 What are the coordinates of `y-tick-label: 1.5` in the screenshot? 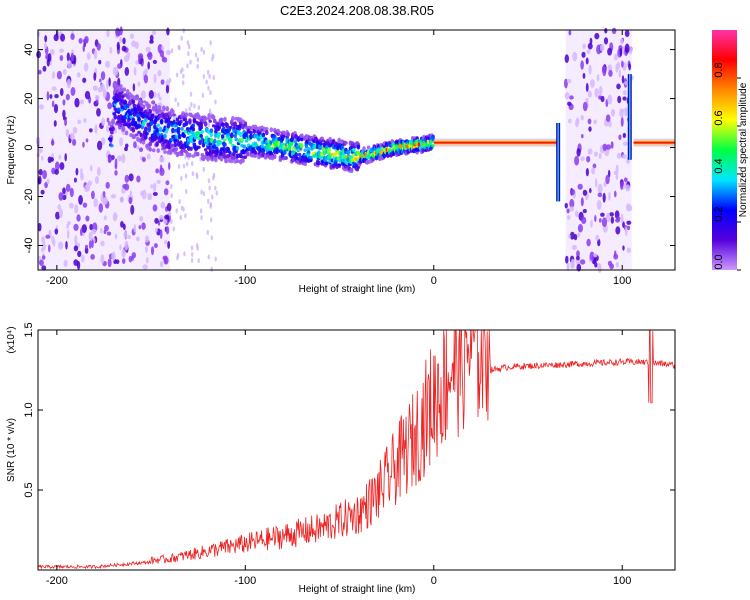 It's located at (29, 329).